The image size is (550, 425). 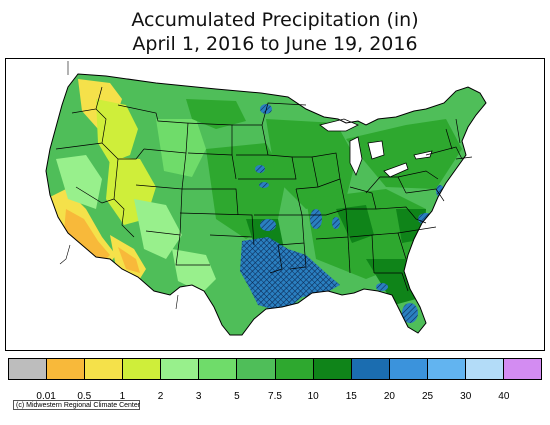 I want to click on legend-tick-label: 7.5, so click(x=275, y=396).